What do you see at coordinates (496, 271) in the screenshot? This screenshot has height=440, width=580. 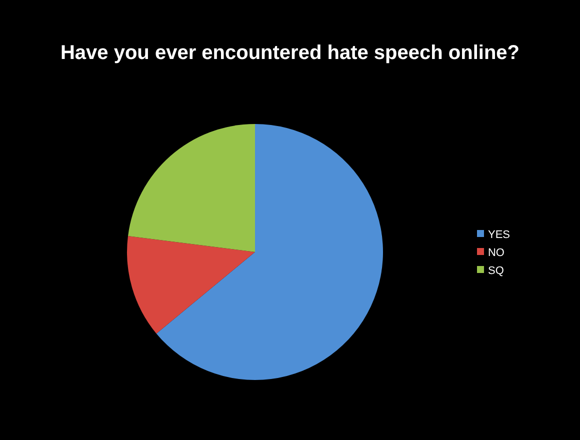 I see `legend-label: SQ` at bounding box center [496, 271].